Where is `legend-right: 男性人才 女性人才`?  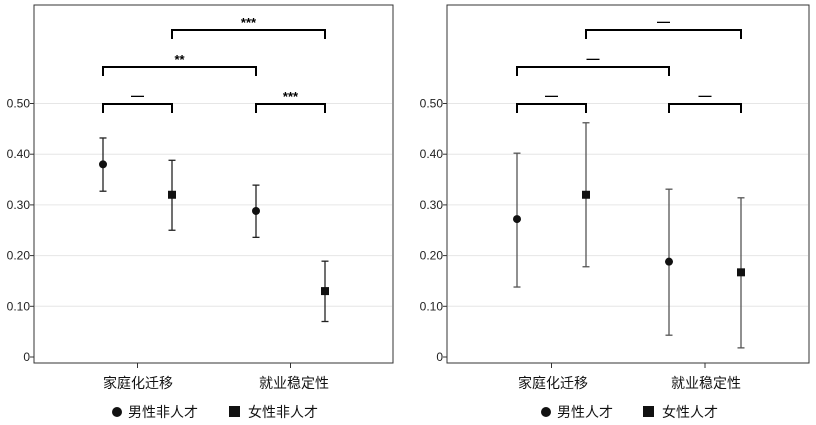
legend-right: 男性人才 女性人才 is located at coordinates (629, 412).